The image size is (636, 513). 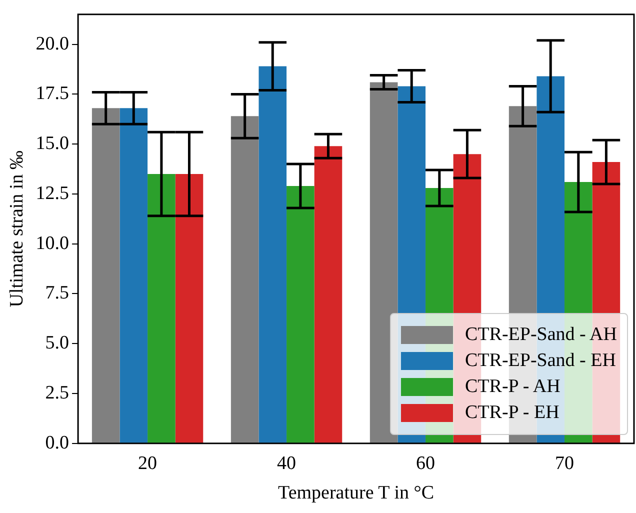 I want to click on legend-label: CTR-P - AH, so click(x=513, y=387).